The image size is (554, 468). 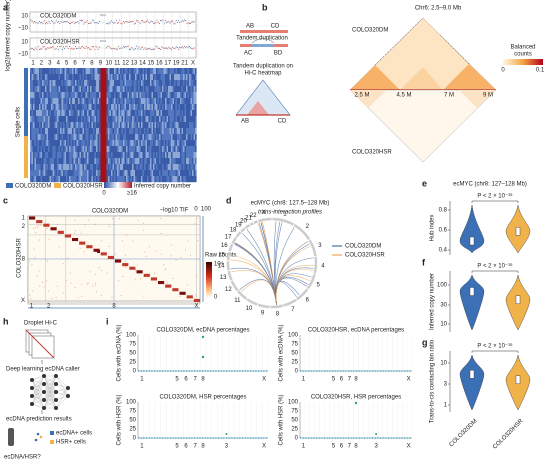 I want to click on chromosome-label: 13, so click(x=134, y=64).